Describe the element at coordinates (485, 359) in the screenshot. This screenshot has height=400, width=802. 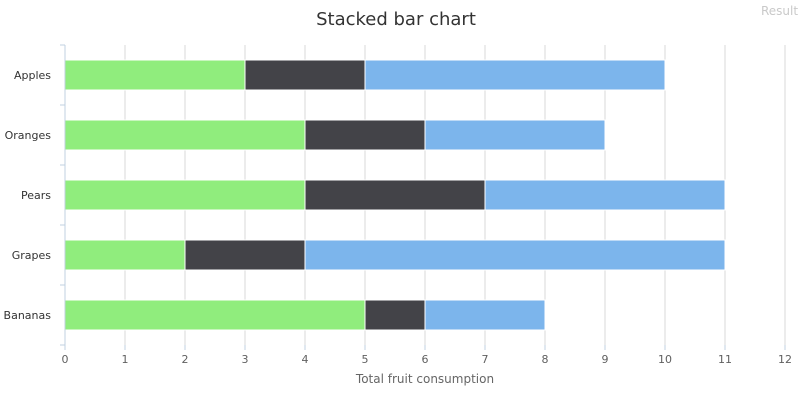
I see `x-tick-label: 7` at that location.